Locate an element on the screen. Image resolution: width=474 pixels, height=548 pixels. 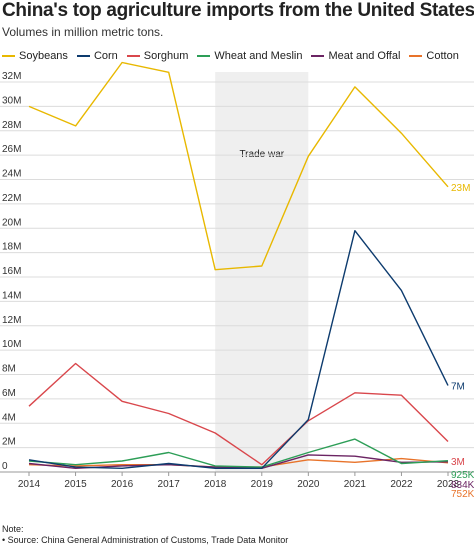
legend-item-sorghum: Sorghum is located at coordinates (157, 56).